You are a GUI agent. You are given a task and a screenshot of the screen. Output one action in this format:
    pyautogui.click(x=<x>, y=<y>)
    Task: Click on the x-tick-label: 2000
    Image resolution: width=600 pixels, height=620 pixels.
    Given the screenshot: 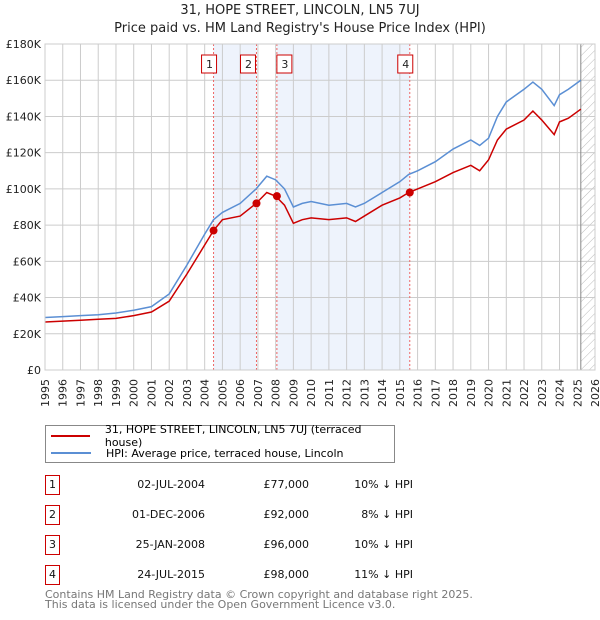 What is the action you would take?
    pyautogui.click(x=134, y=393)
    